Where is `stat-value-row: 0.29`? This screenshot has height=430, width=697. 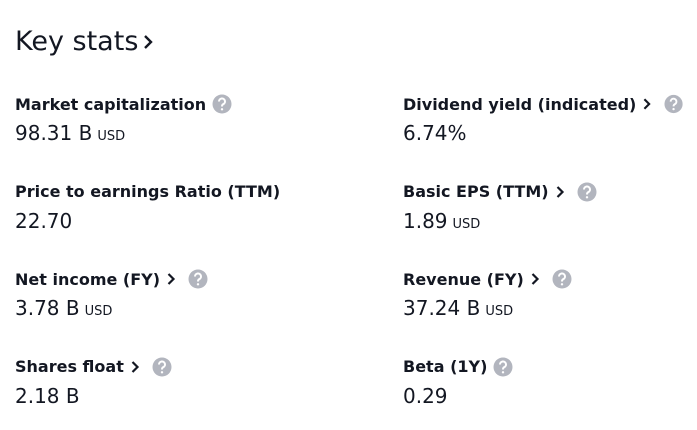
stat-value-row: 0.29 is located at coordinates (543, 398).